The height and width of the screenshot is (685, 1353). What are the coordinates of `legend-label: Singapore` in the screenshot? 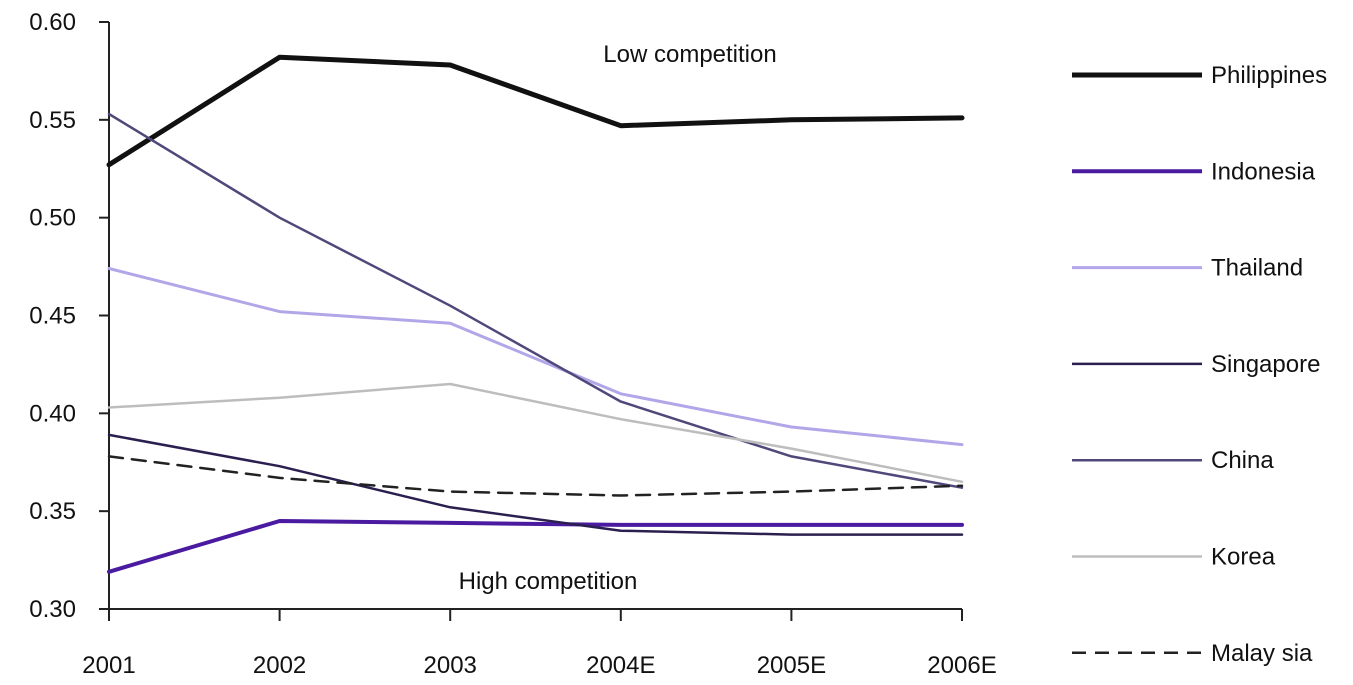 It's located at (1265, 364).